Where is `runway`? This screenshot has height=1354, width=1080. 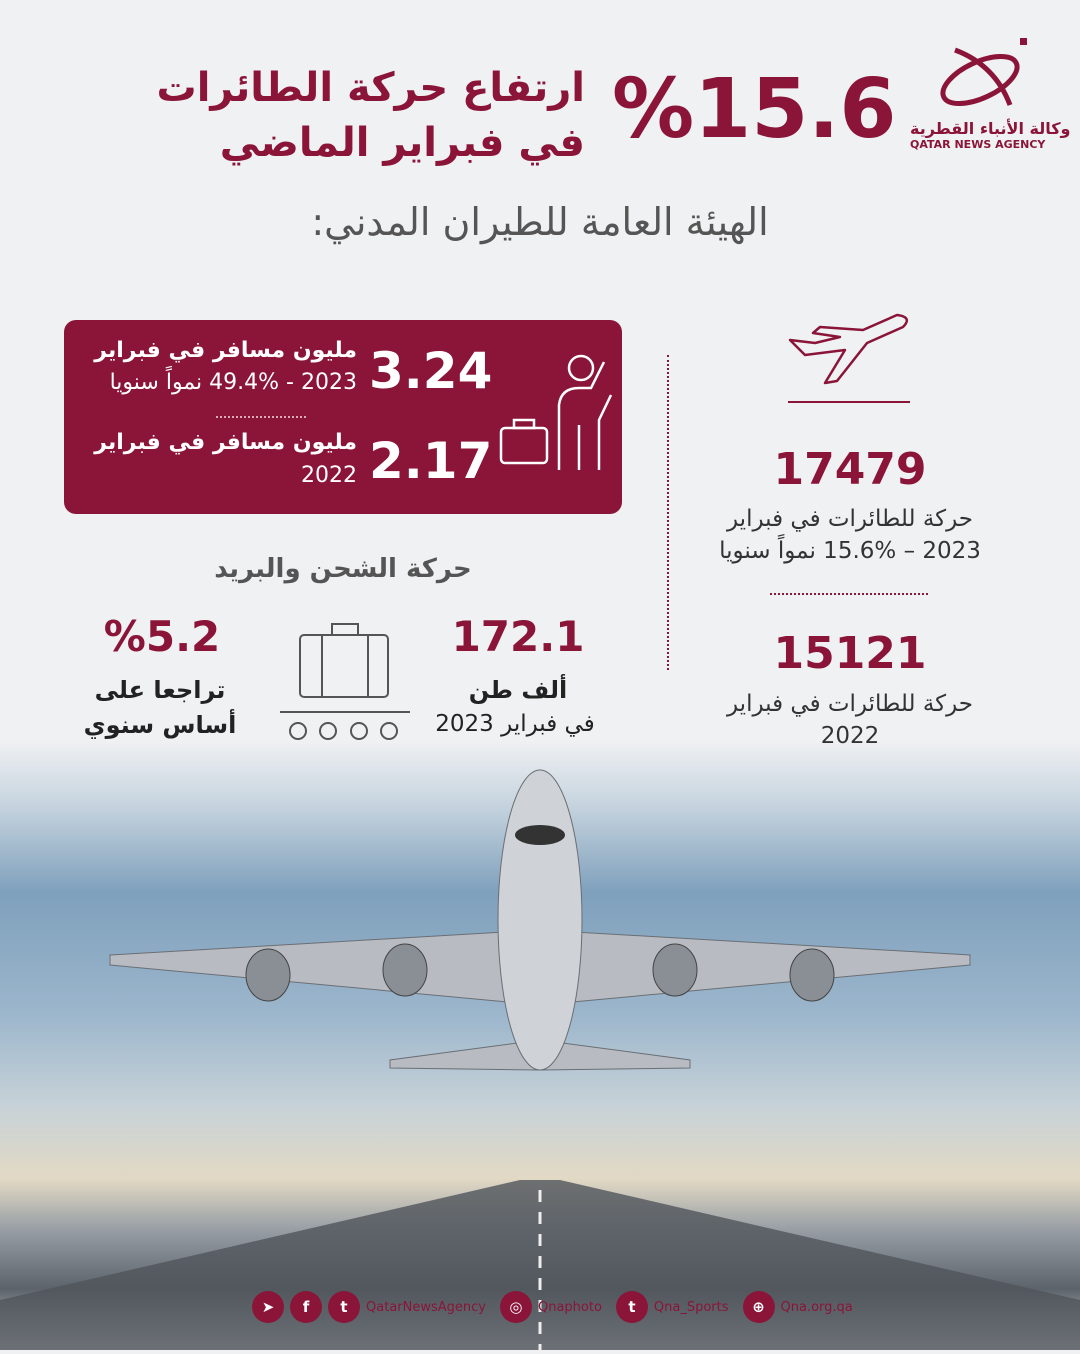 runway is located at coordinates (540, 1265).